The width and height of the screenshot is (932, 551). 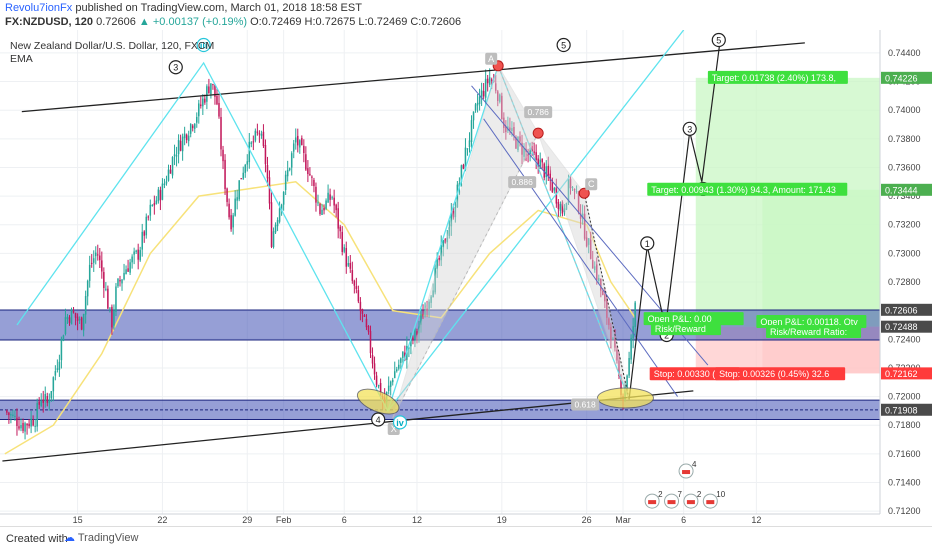 What do you see at coordinates (563, 45) in the screenshot?
I see `wave-label-circle` at bounding box center [563, 45].